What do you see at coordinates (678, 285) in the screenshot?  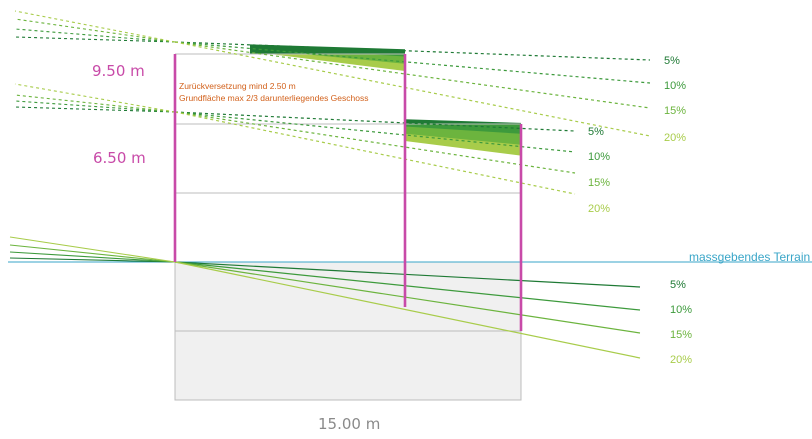 I see `terrain-slope-label: 5%` at bounding box center [678, 285].